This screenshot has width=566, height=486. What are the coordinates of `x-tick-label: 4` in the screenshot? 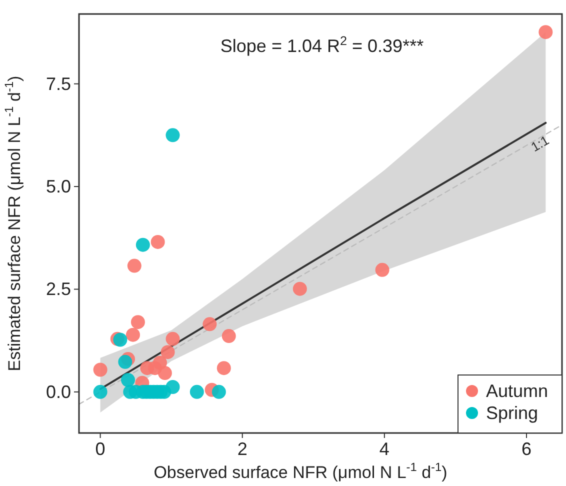 It's located at (384, 449).